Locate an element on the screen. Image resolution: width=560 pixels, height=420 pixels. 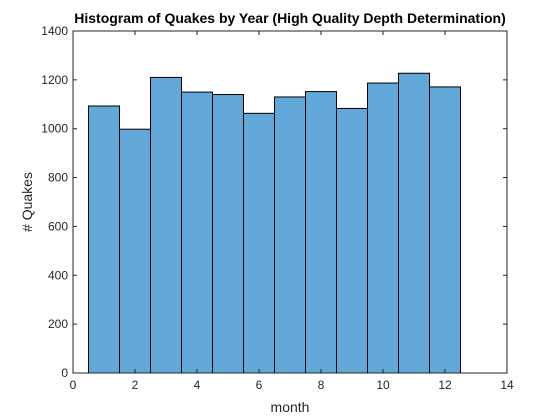
y-tick-label: 1400 is located at coordinates (54, 31).